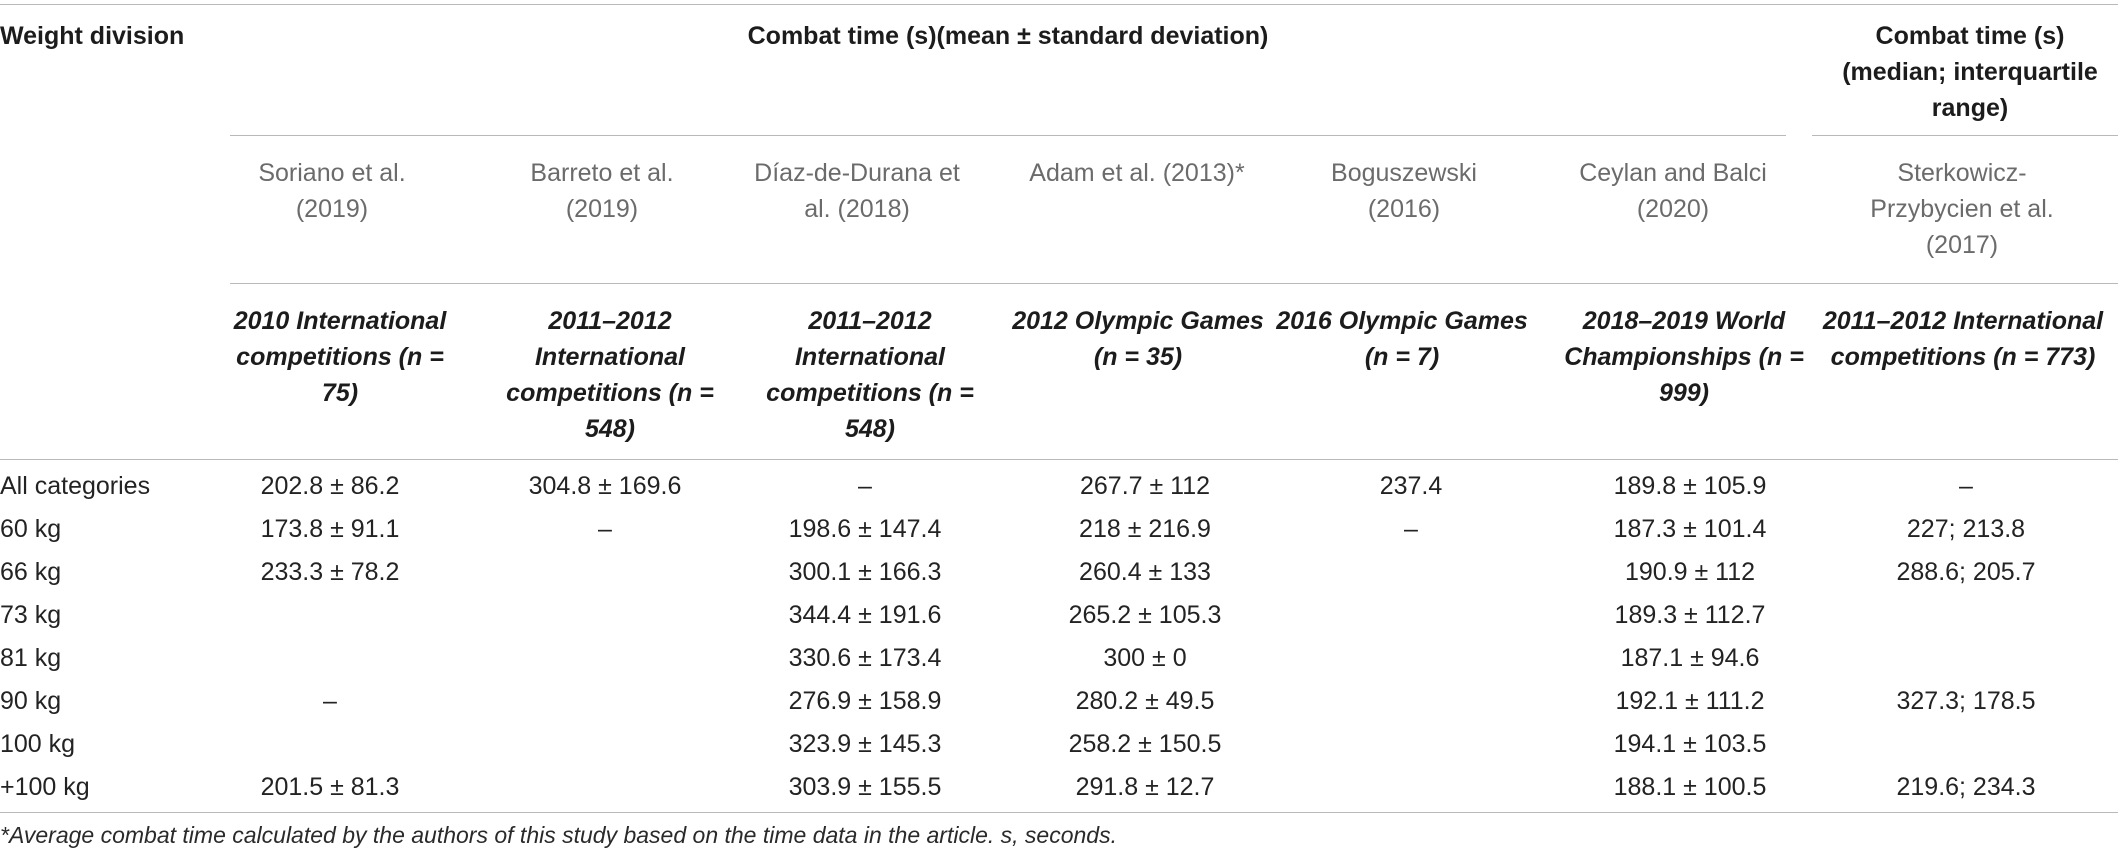 This screenshot has width=2118, height=860. What do you see at coordinates (1965, 135) in the screenshot?
I see `group-rule-median` at bounding box center [1965, 135].